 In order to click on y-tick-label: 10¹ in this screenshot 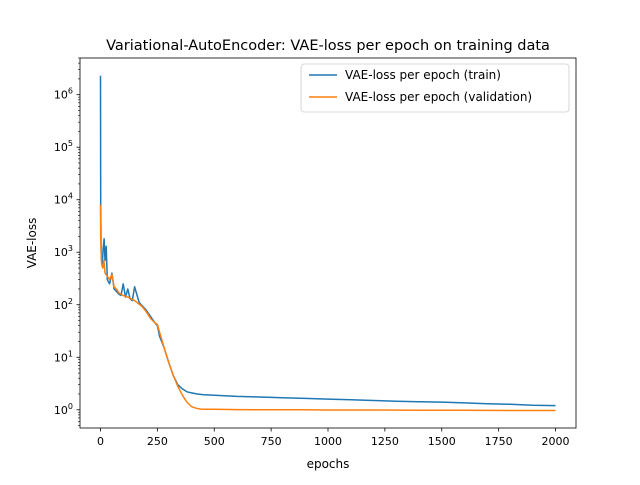, I will do `click(63, 356)`.